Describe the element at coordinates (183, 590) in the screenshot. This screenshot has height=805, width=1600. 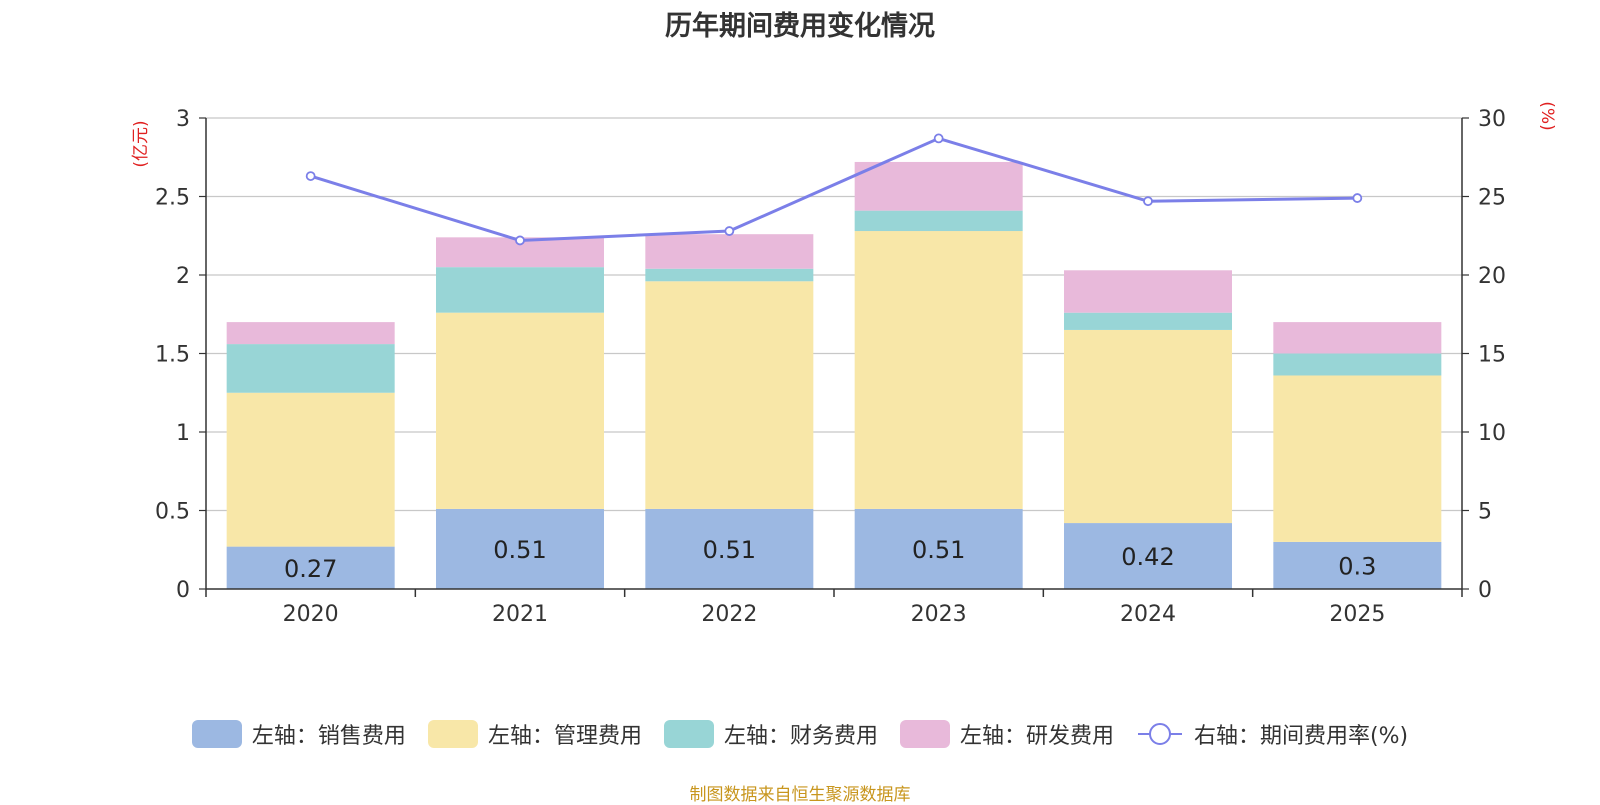
I see `left-axis-tick-label: 0` at that location.